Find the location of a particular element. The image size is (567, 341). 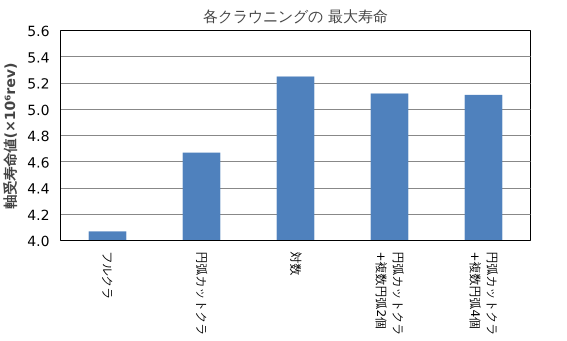

y-axis-title: 軸受寿命値(×10⁶rev) is located at coordinates (11, 136).